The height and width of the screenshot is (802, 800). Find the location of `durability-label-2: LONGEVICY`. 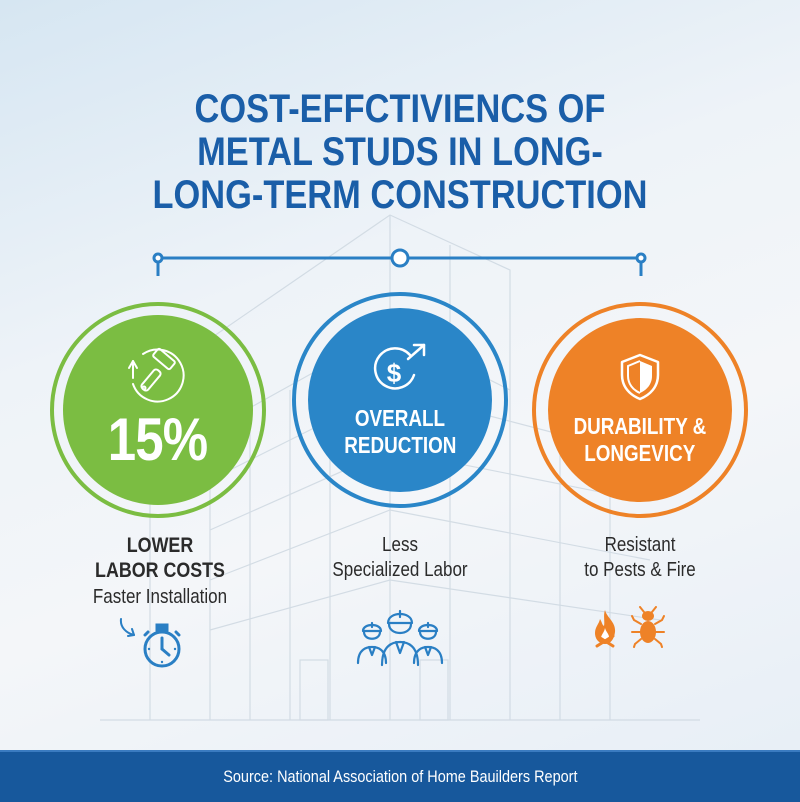

durability-label-2: LONGEVICY is located at coordinates (640, 453).